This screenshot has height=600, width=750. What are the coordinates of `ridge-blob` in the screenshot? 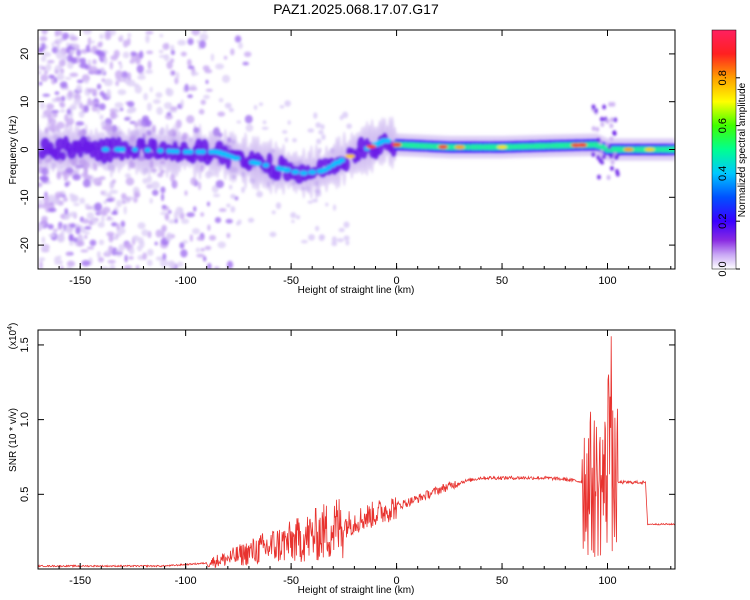 It's located at (104, 156).